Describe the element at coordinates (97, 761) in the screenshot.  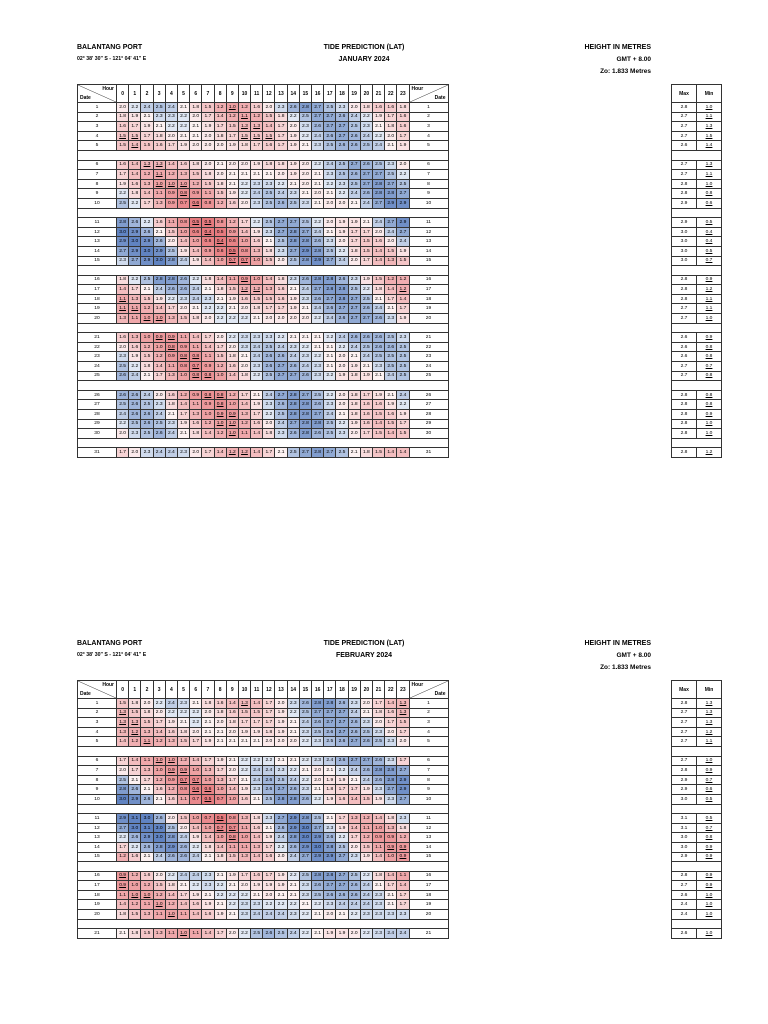
I see `date-cell: 6` at that location.